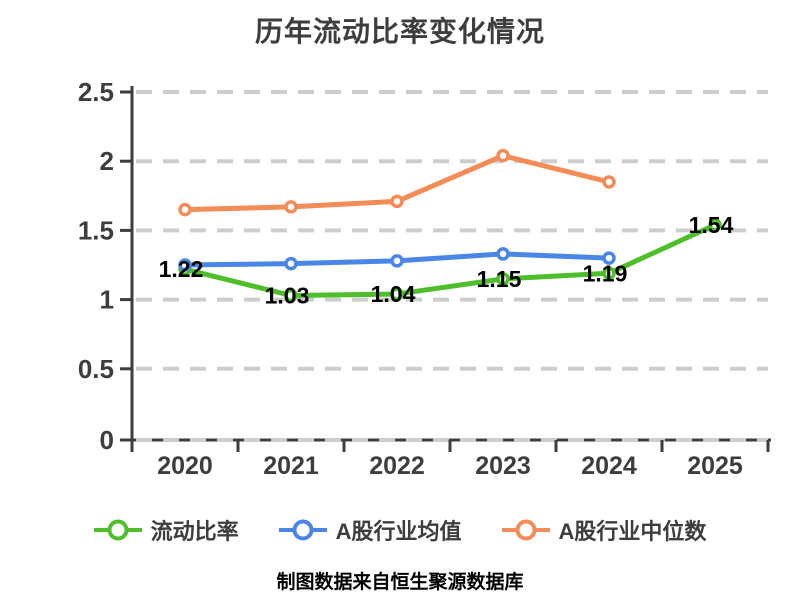 This screenshot has height=600, width=800. What do you see at coordinates (96, 92) in the screenshot?
I see `y-tick-label: 2.5` at bounding box center [96, 92].